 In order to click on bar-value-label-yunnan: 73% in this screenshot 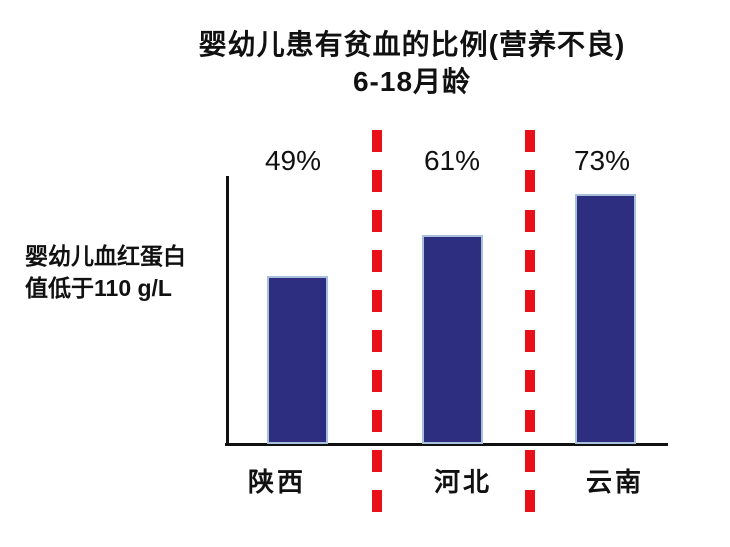, I will do `click(602, 160)`.